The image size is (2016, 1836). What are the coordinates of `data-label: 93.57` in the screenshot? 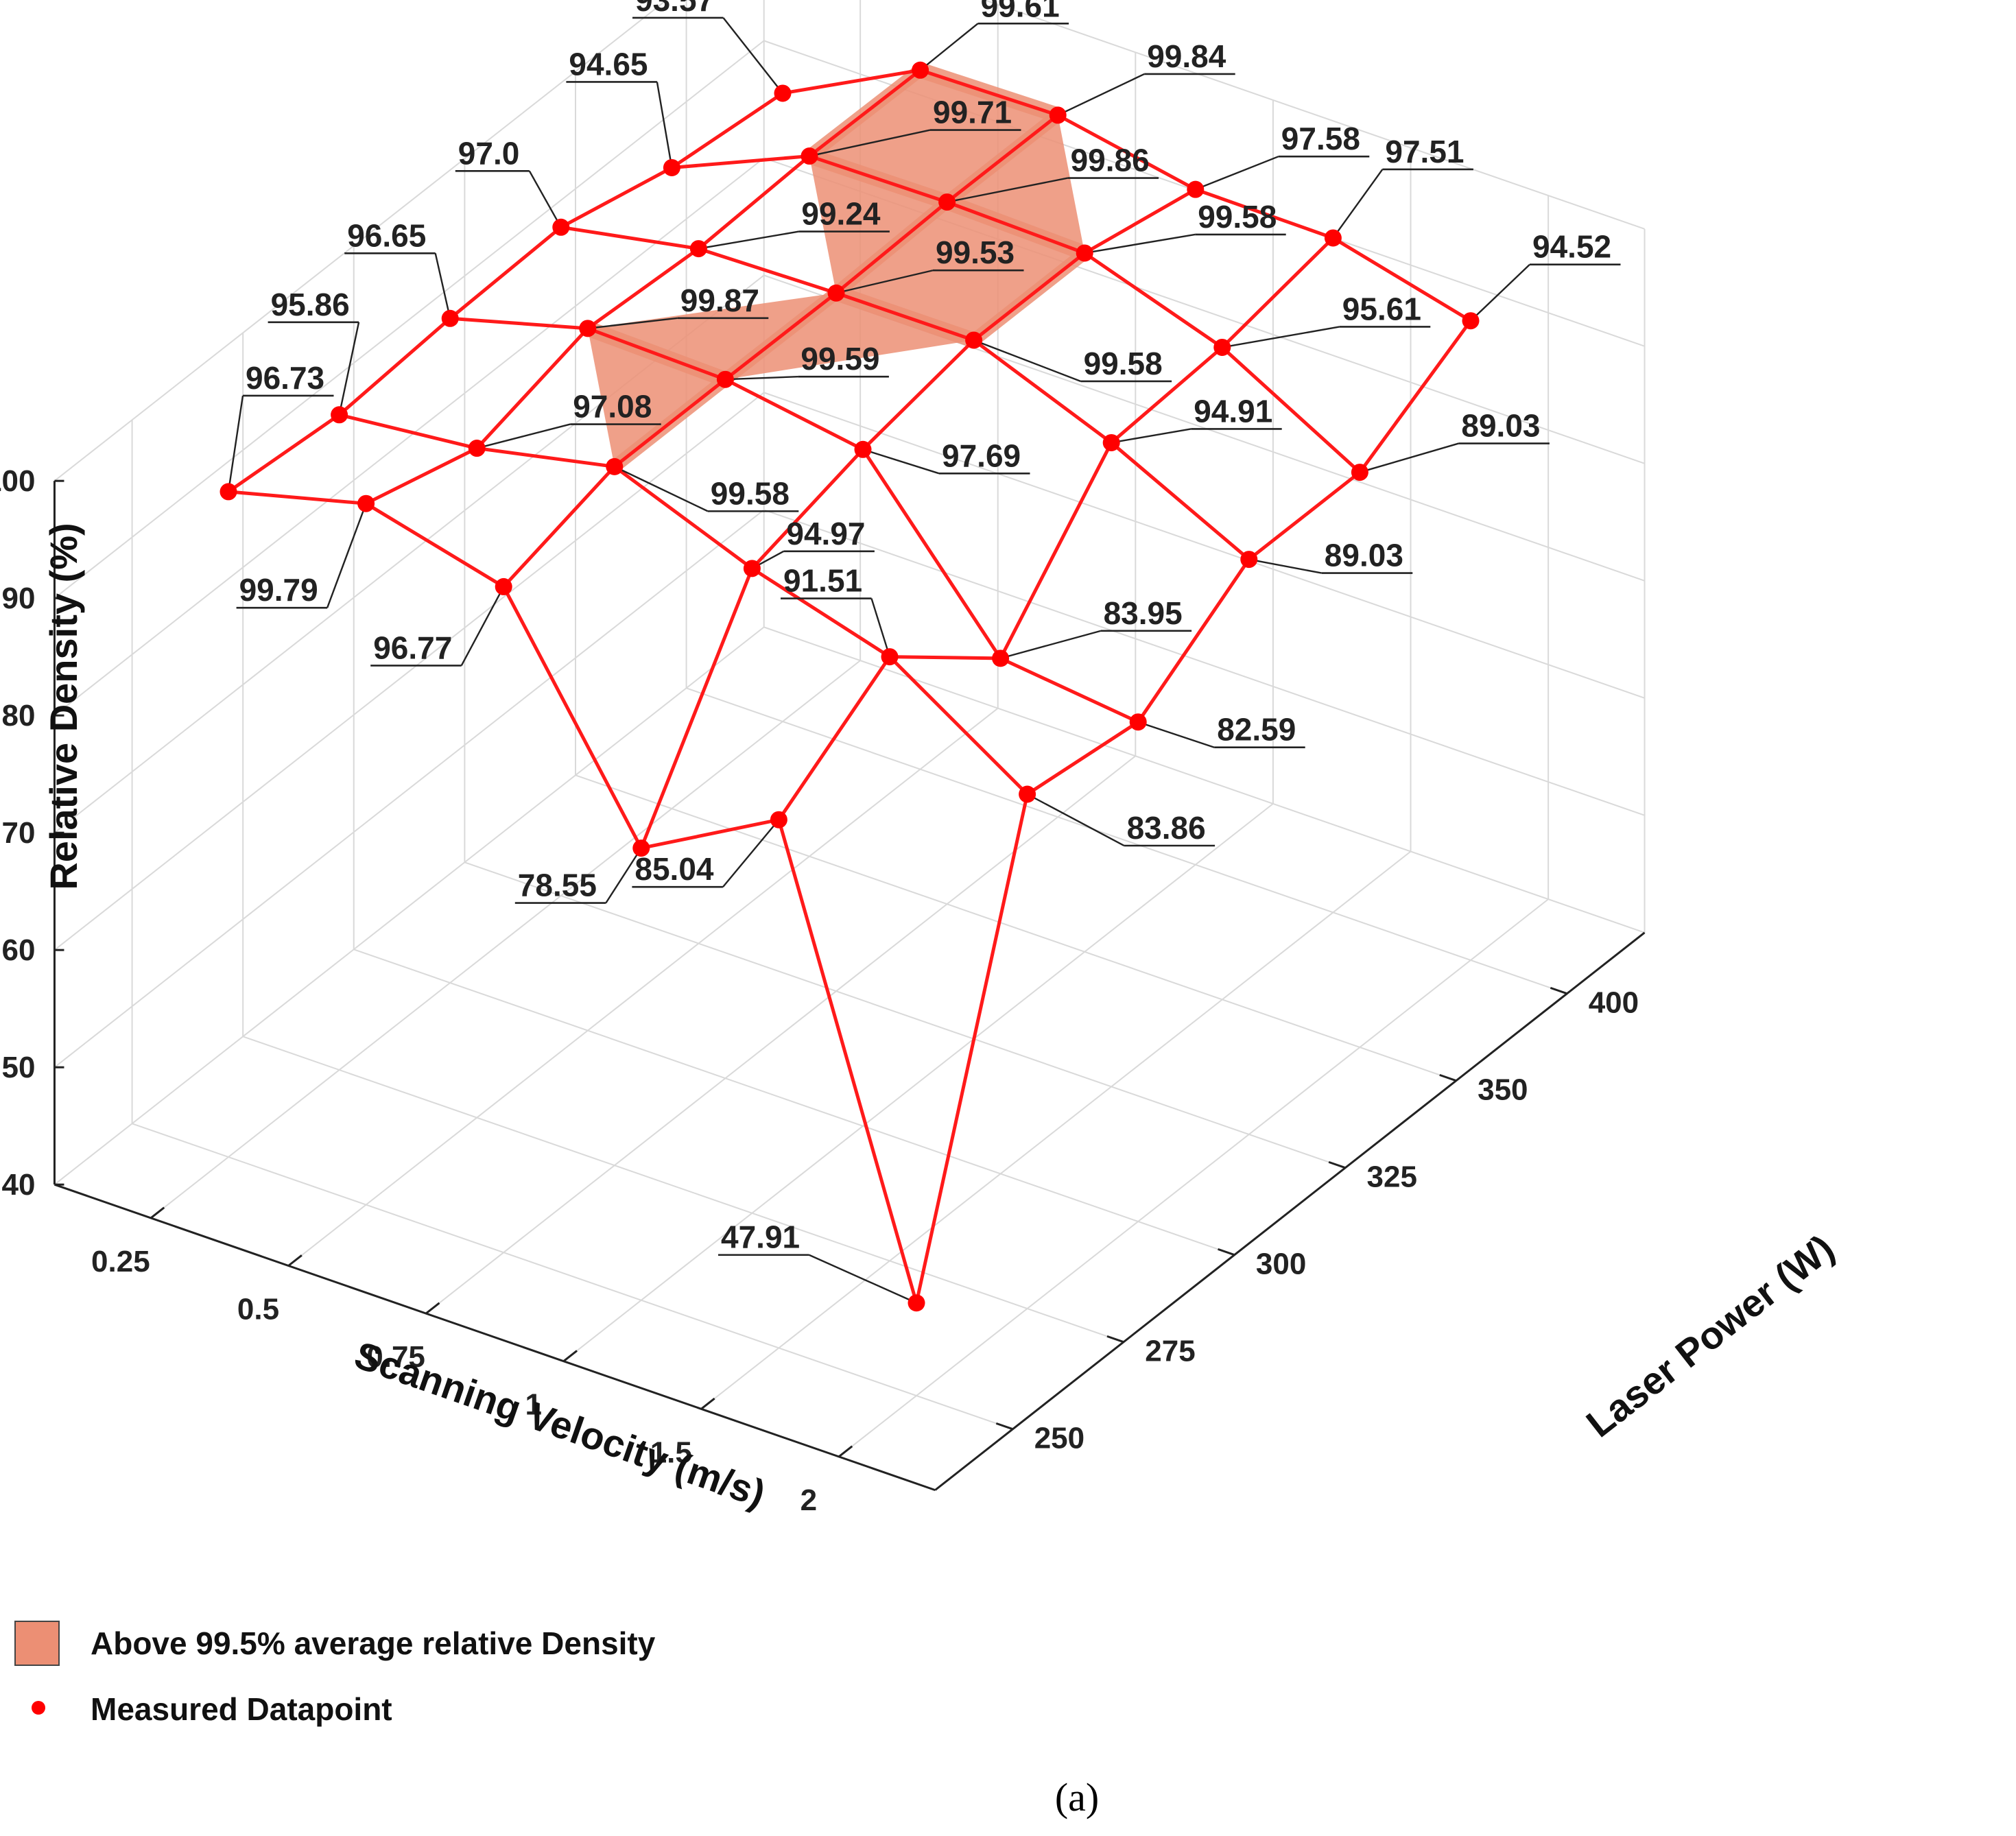 It's located at (674, 9).